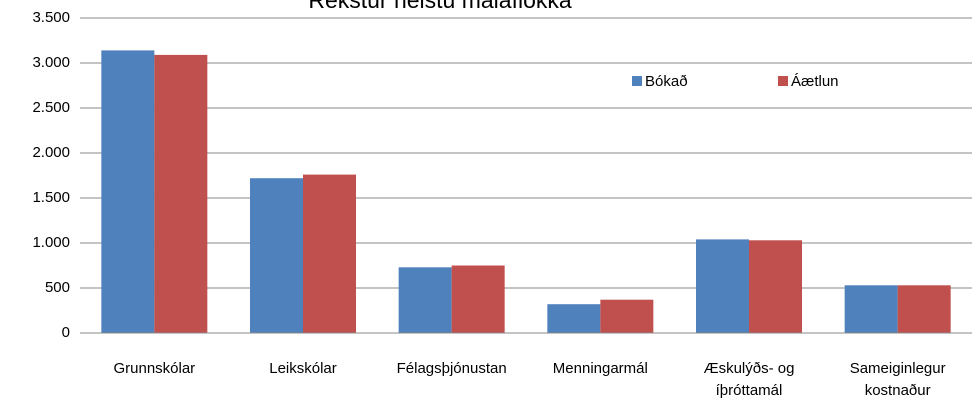 This screenshot has width=972, height=403. Describe the element at coordinates (303, 368) in the screenshot. I see `x-tick-label: Leikskólar` at that location.